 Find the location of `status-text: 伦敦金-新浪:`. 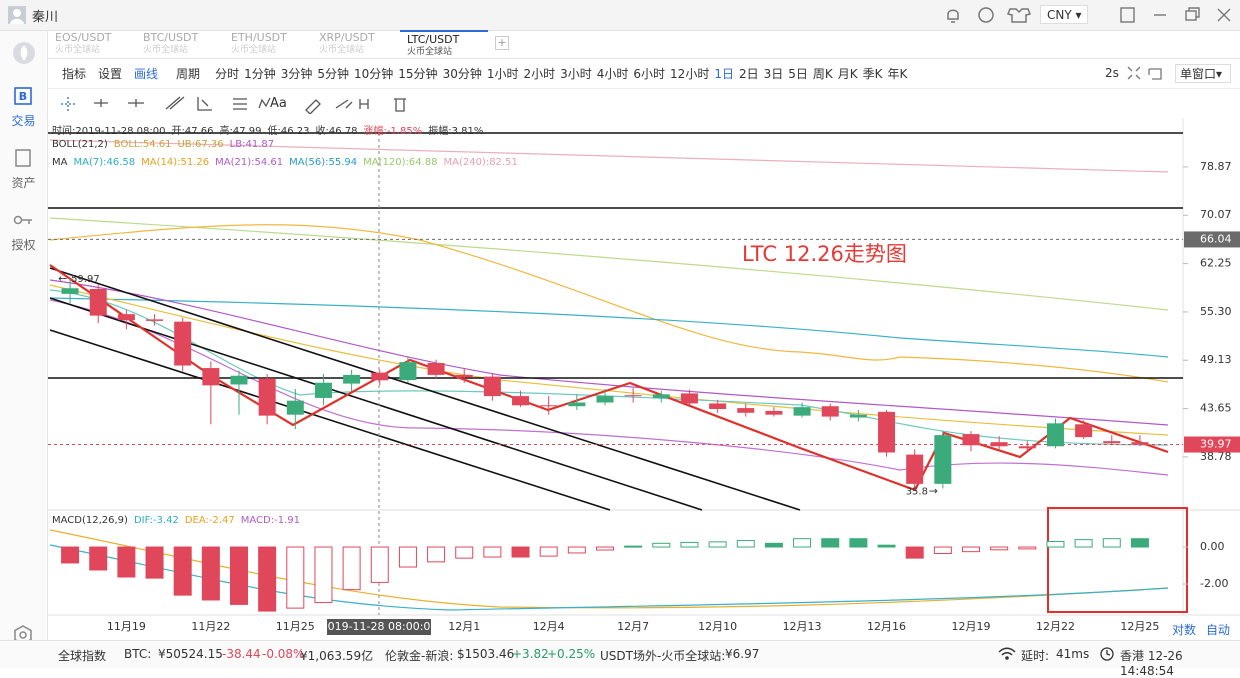

status-text: 伦敦金-新浪: is located at coordinates (419, 656).